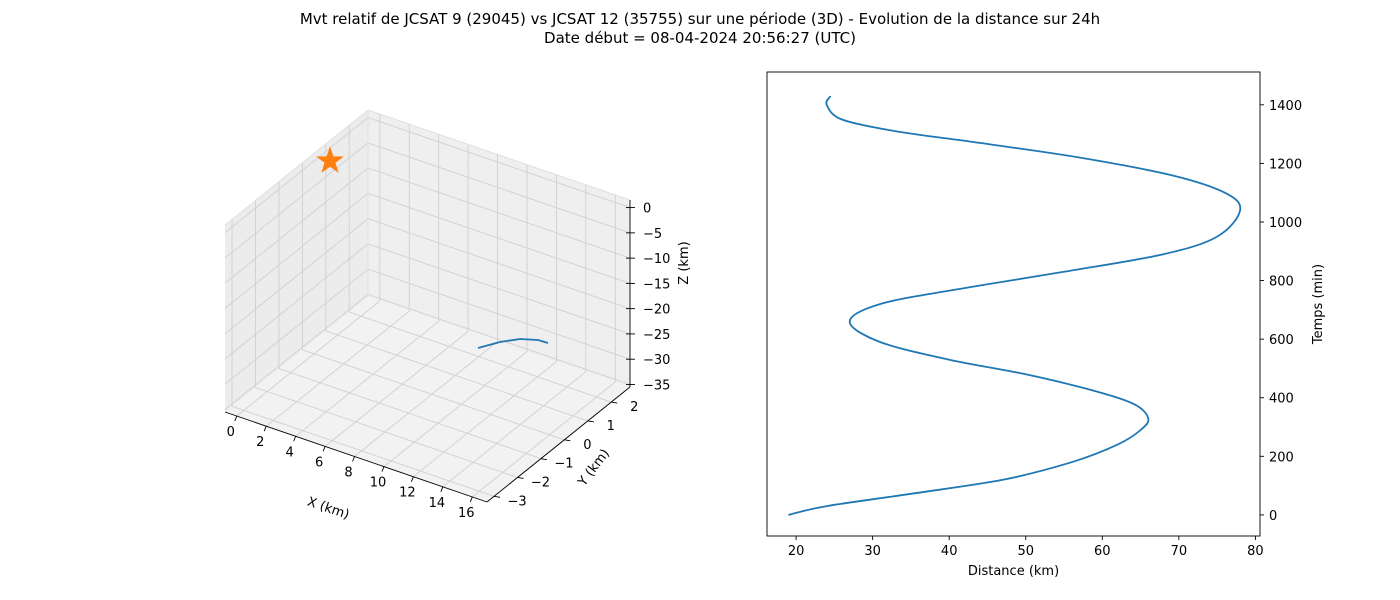 The width and height of the screenshot is (1400, 600). Describe the element at coordinates (647, 209) in the screenshot. I see `z-tick-label: 0` at that location.